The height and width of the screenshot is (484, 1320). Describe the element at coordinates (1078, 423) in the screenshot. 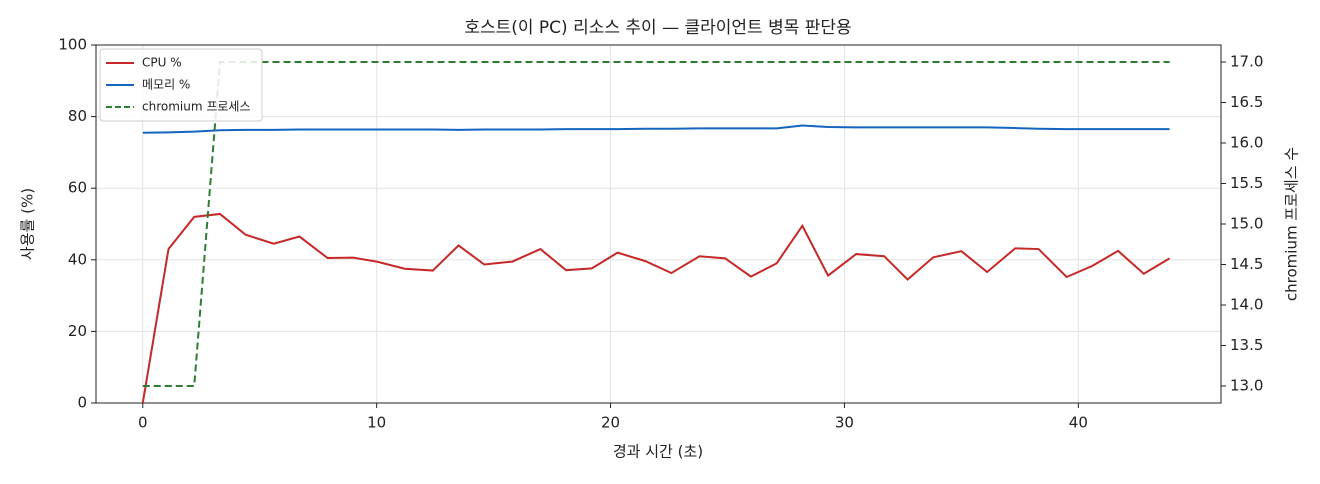

I see `x-tick-label: 40` at that location.